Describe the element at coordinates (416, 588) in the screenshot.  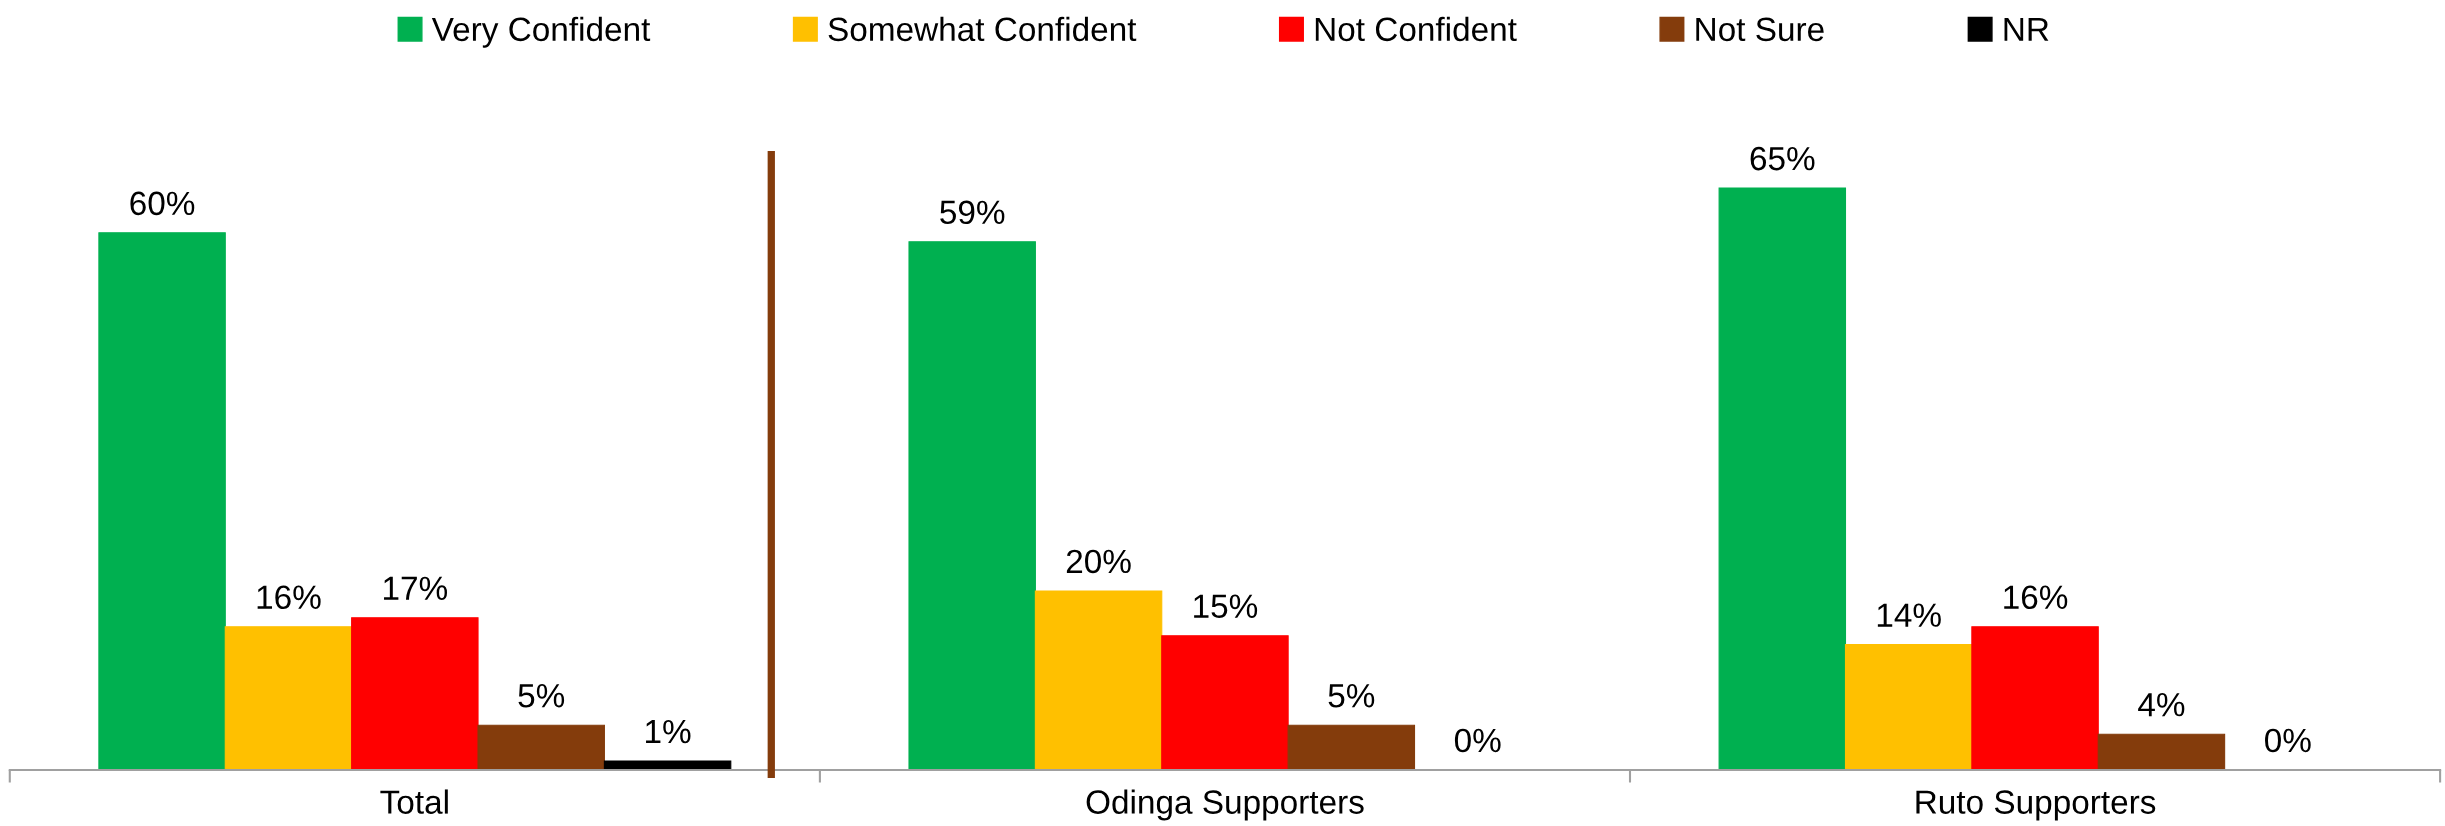
I see `data-label: 17%` at that location.